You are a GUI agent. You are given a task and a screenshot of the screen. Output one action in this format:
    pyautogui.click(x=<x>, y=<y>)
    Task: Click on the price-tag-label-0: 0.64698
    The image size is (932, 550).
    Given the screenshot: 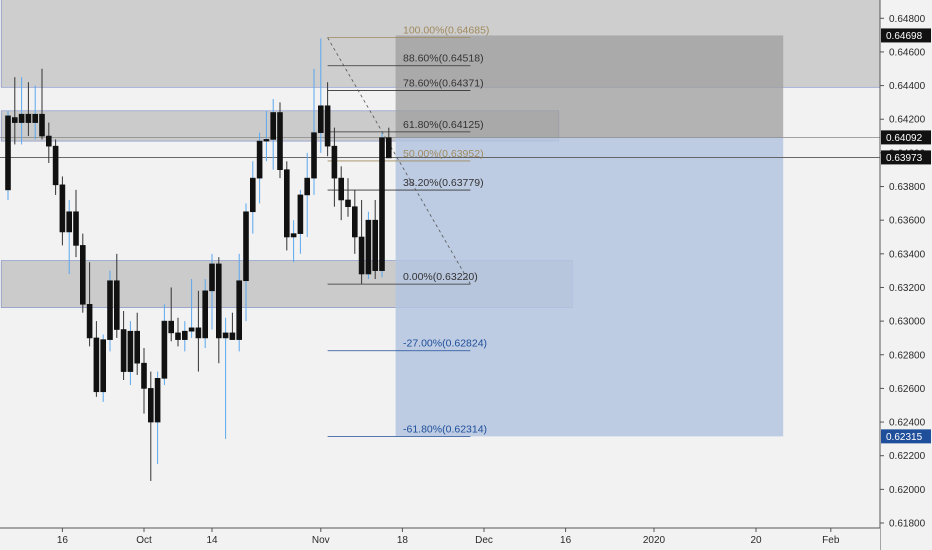 What is the action you would take?
    pyautogui.click(x=904, y=36)
    